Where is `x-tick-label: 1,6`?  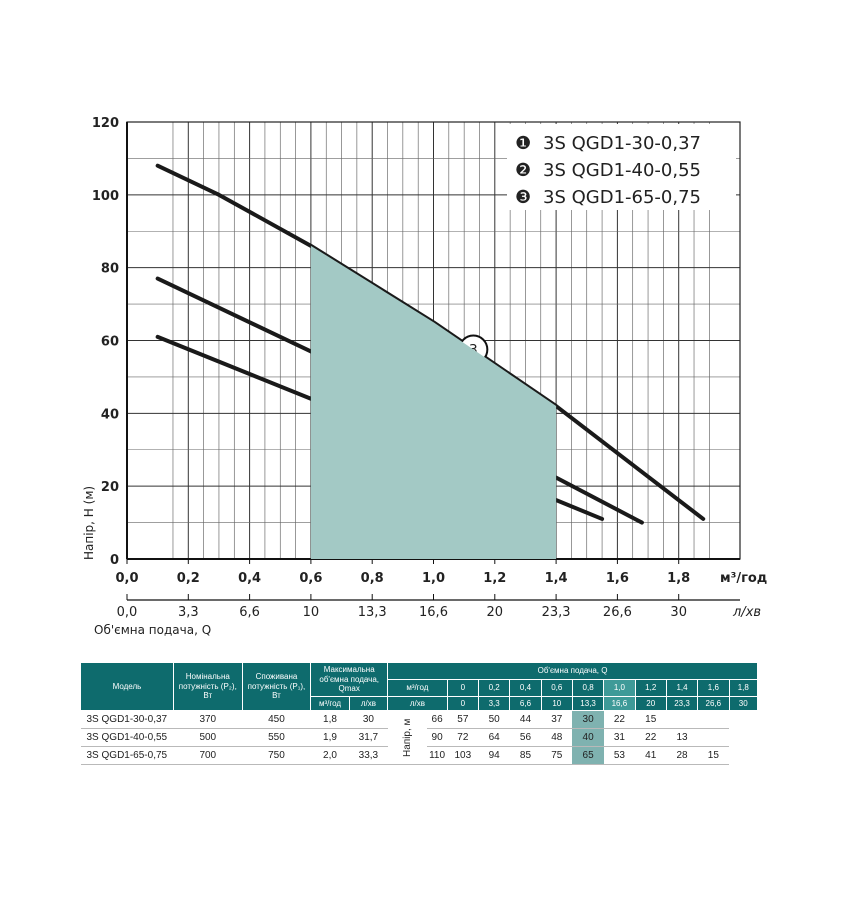 x-tick-label: 1,6 is located at coordinates (617, 578).